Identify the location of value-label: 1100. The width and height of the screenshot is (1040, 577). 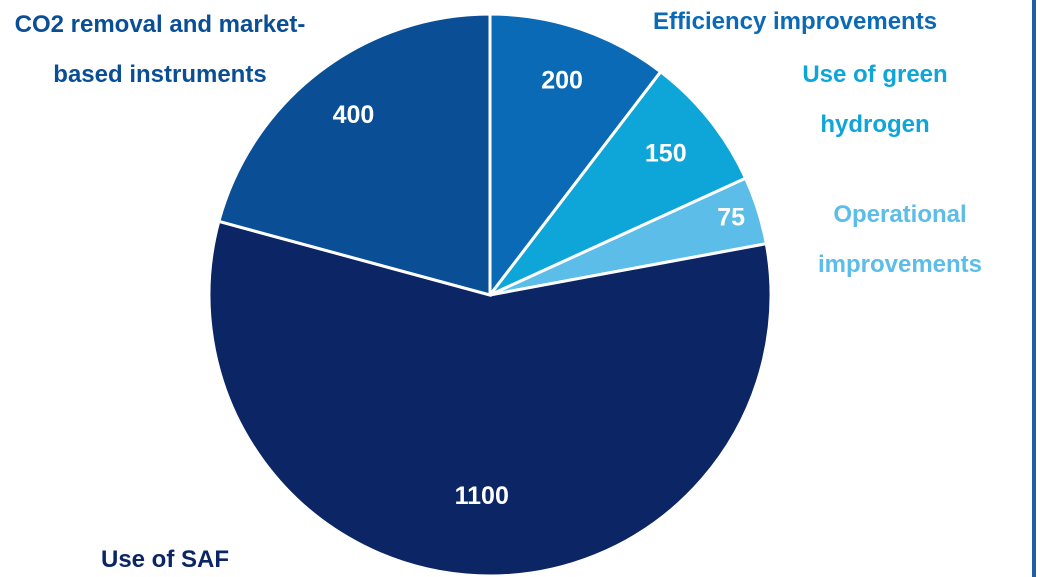
(482, 496).